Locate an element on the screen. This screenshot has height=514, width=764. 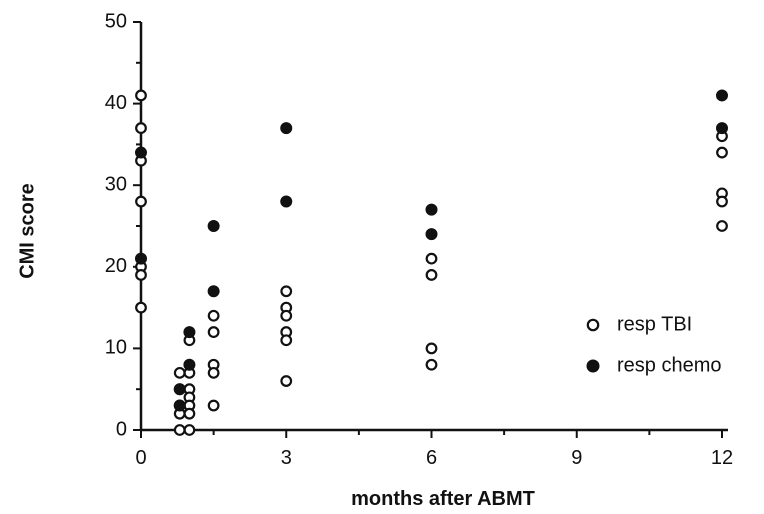
x-axis-title: months after ABMT is located at coordinates (443, 499).